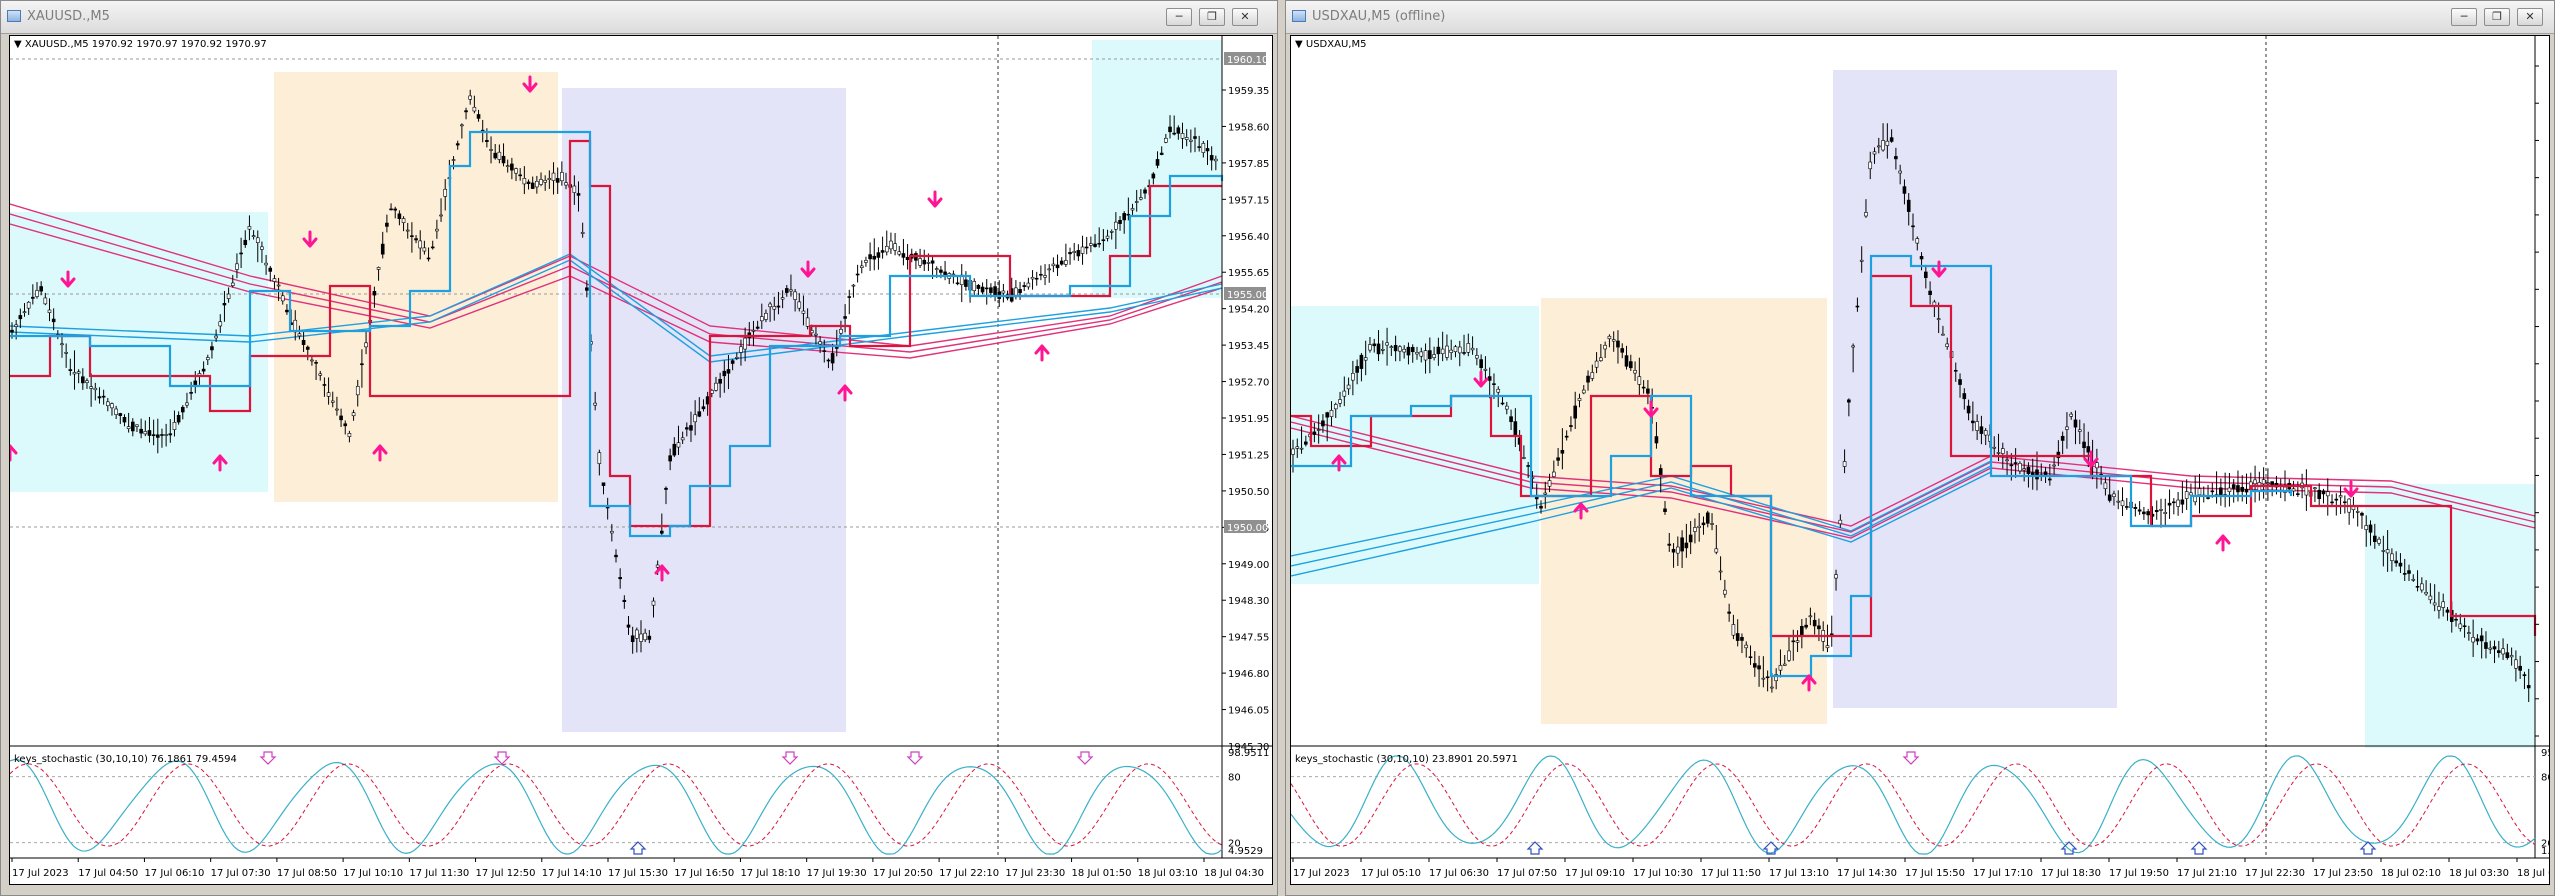 The image size is (2555, 896). I want to click on price-label: 1951.25, so click(1248, 455).